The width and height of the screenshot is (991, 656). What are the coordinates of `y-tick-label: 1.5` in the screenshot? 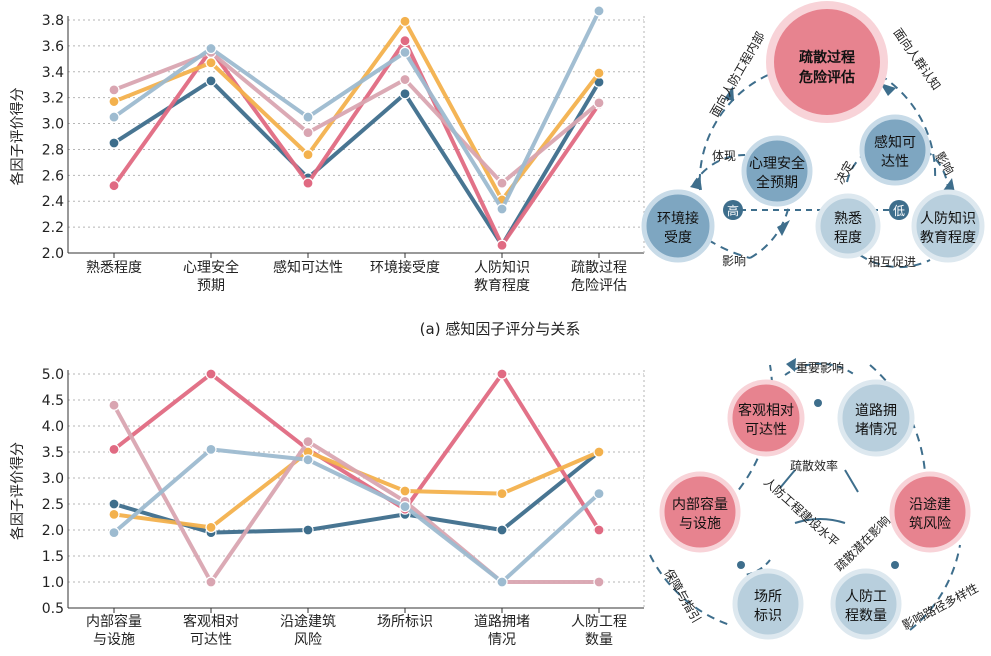 It's located at (53, 557).